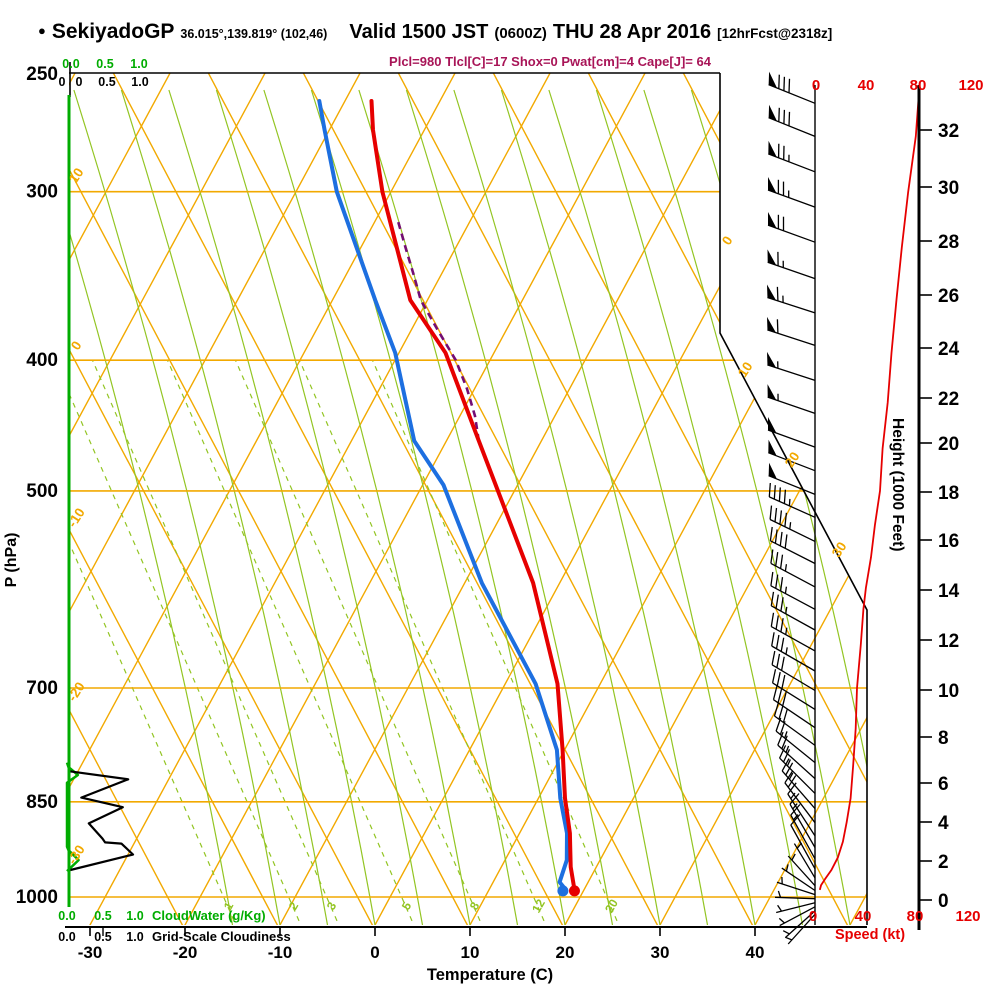  Describe the element at coordinates (520, 33) in the screenshot. I see `valid-time-utc: (0600Z)` at that location.